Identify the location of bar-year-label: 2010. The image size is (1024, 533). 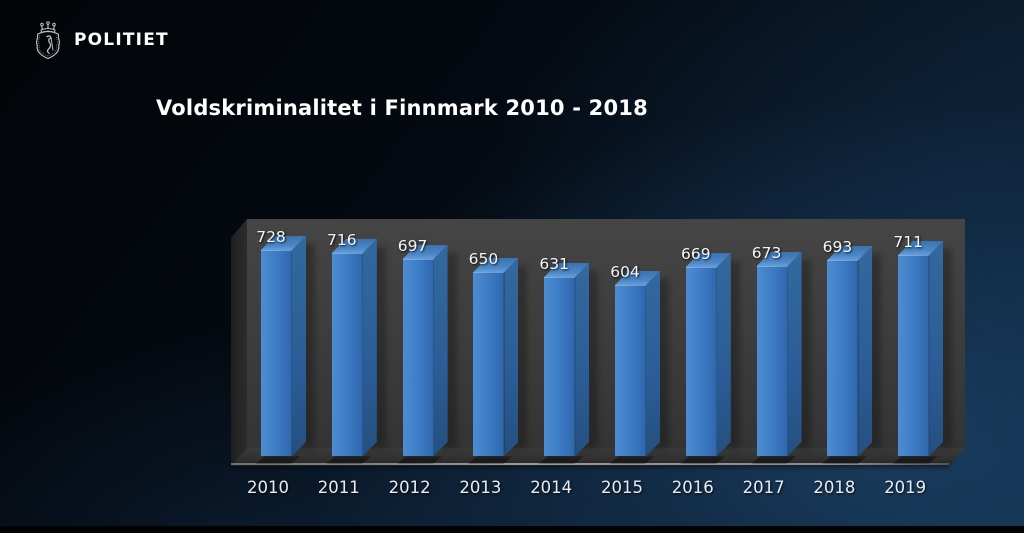
(268, 487).